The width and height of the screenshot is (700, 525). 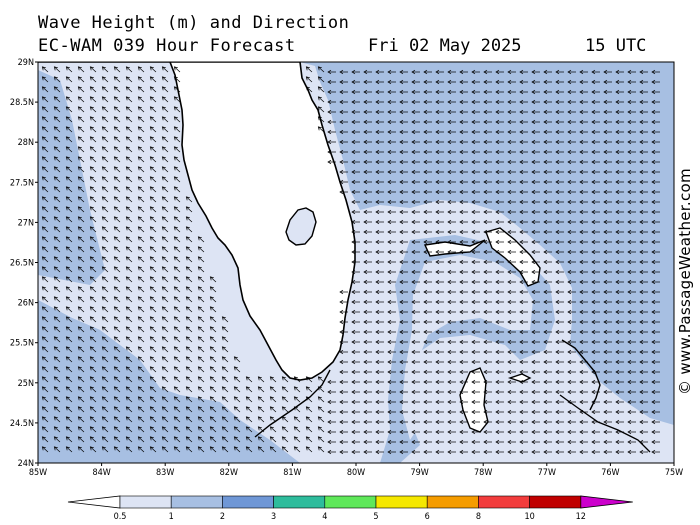 What do you see at coordinates (229, 473) in the screenshot?
I see `lon-label: 82W` at bounding box center [229, 473].